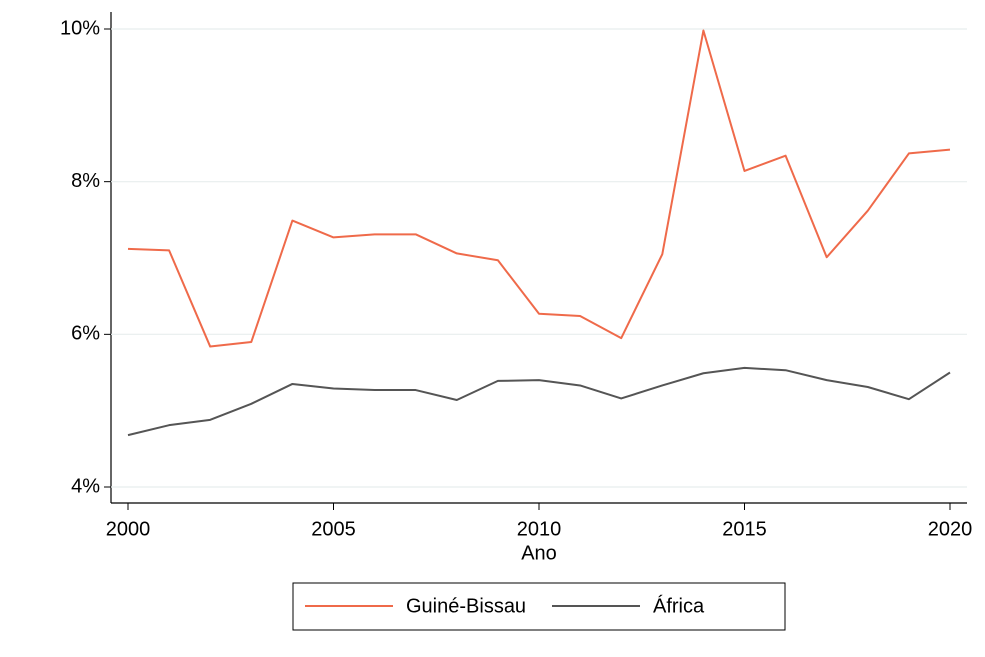  What do you see at coordinates (128, 529) in the screenshot?
I see `x-tick-label: 2000` at bounding box center [128, 529].